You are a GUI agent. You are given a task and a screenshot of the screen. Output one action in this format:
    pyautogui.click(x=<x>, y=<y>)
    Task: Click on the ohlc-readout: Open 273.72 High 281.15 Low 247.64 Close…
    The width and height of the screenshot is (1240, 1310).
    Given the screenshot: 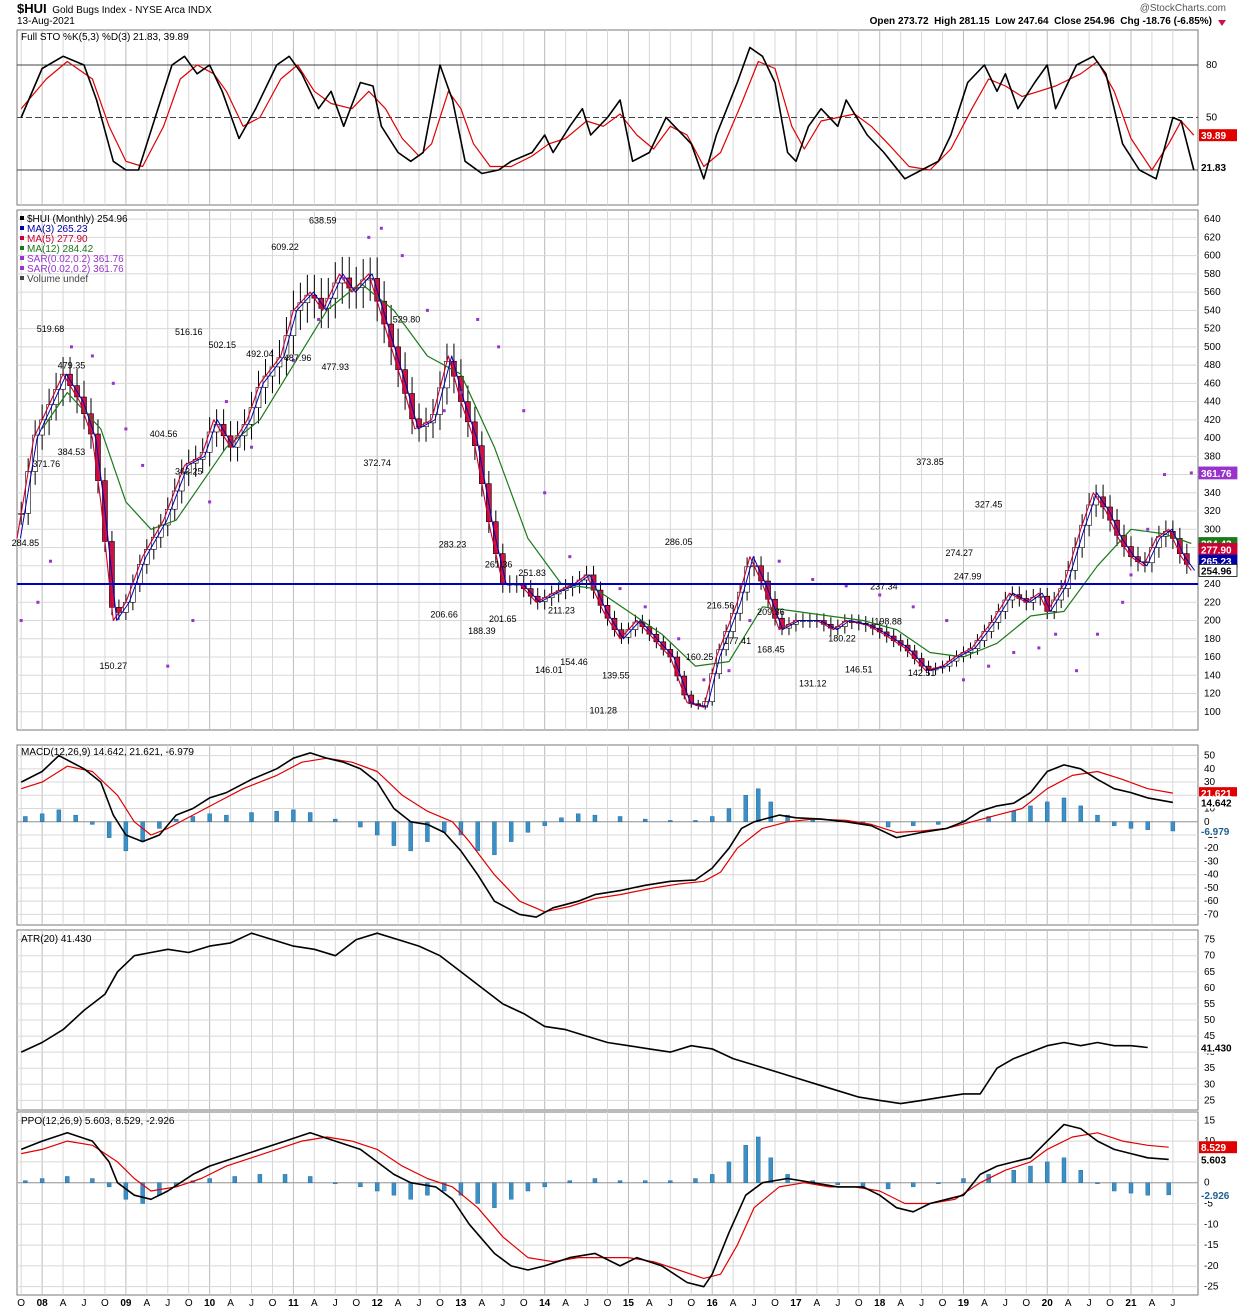 What is the action you would take?
    pyautogui.click(x=1040, y=21)
    